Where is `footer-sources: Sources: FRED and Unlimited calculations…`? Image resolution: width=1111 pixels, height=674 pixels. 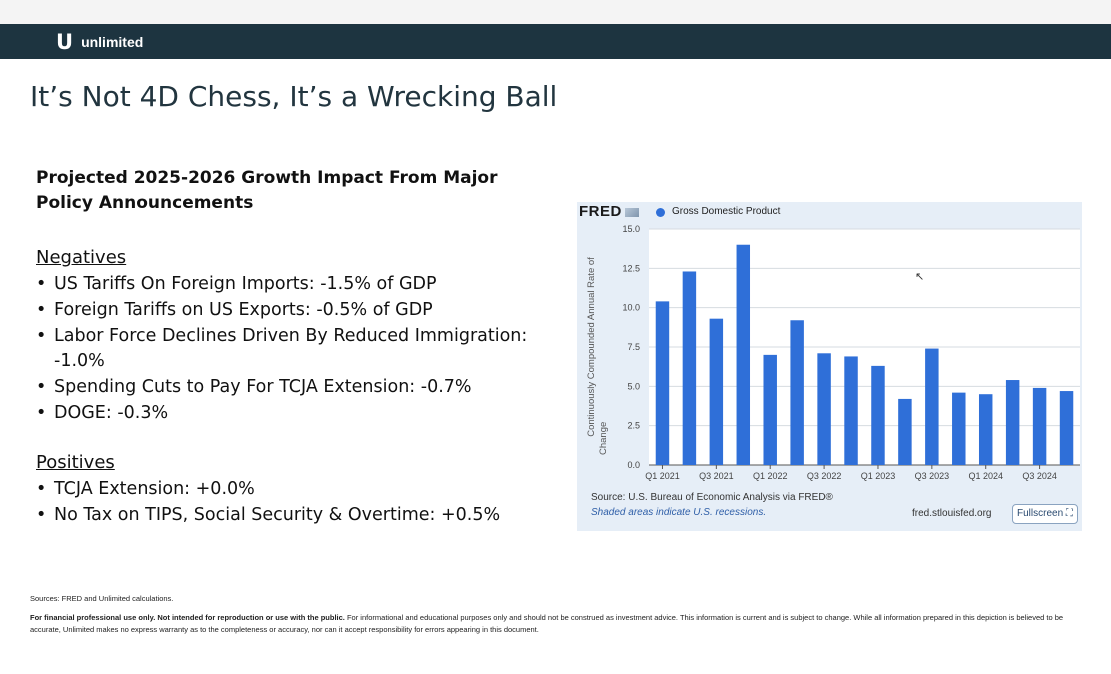 footer-sources: Sources: FRED and Unlimited calculations… is located at coordinates (102, 598).